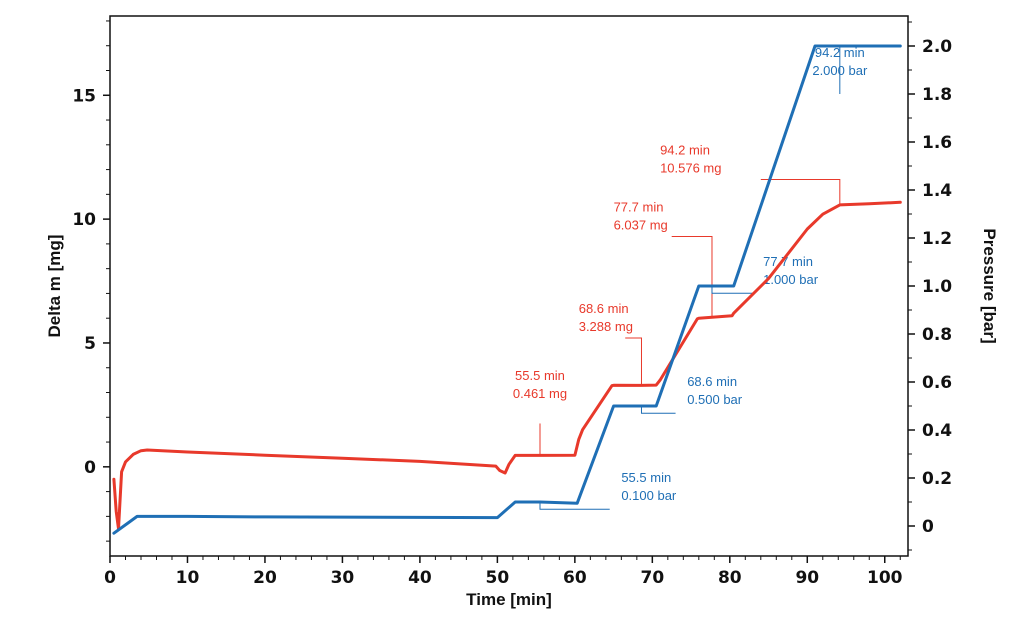 The width and height of the screenshot is (1024, 625). Describe the element at coordinates (937, 335) in the screenshot. I see `y2-tick-label: 0.8` at that location.